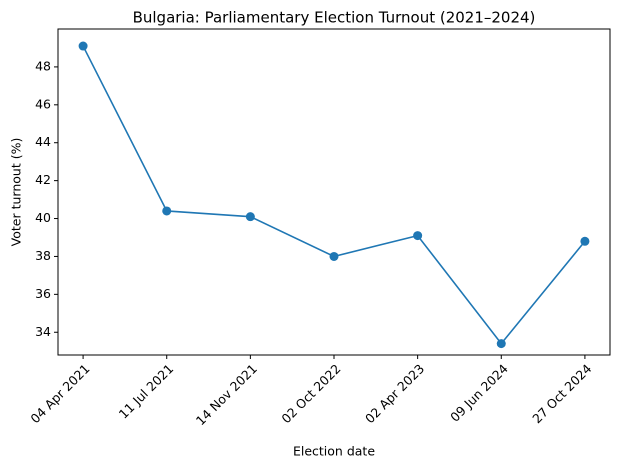  What do you see at coordinates (43, 103) in the screenshot?
I see `y-tick-label: 46` at bounding box center [43, 103].